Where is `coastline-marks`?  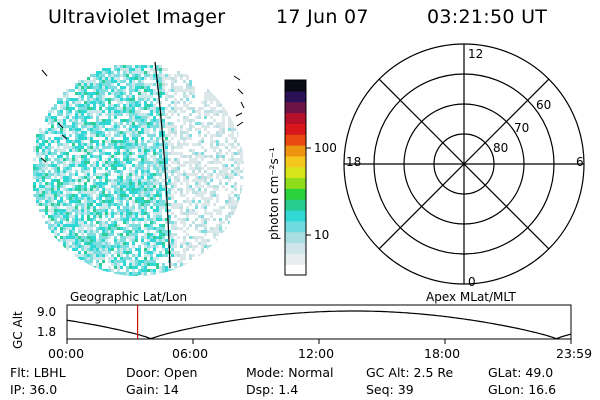 coastline-marks is located at coordinates (142, 116).